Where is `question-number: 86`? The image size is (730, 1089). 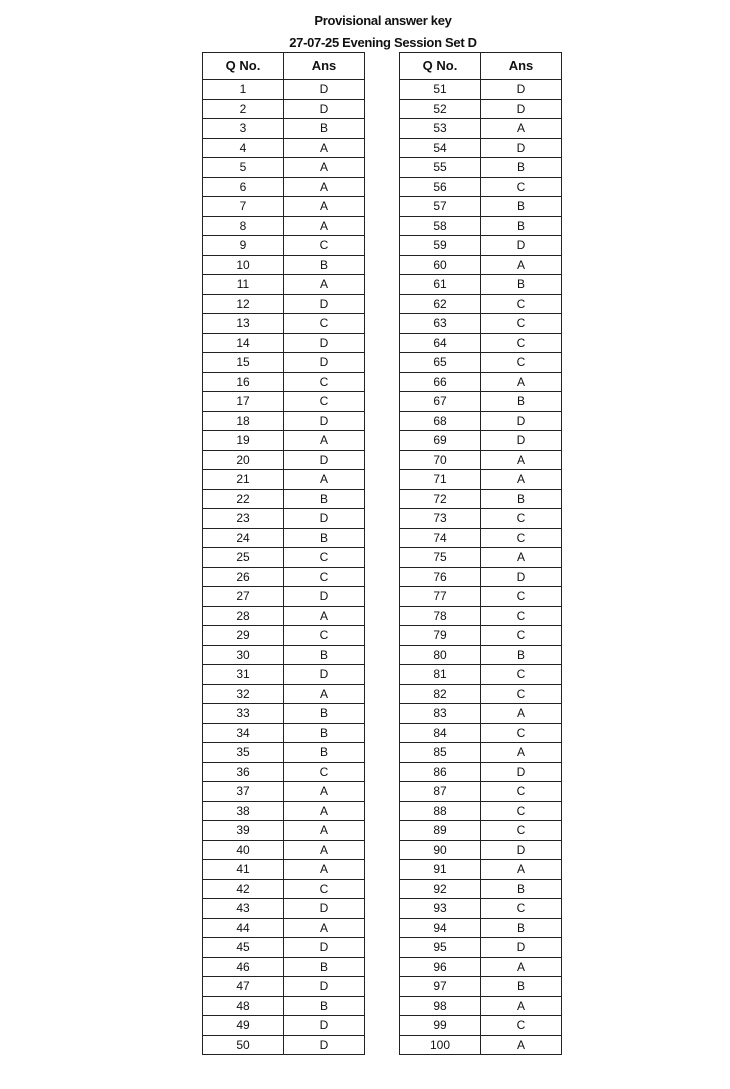
question-number: 86 is located at coordinates (440, 771).